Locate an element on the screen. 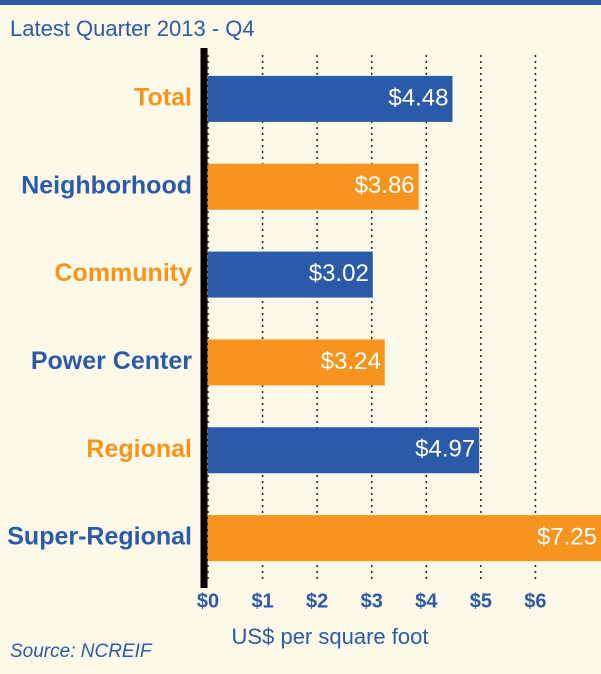  value-label: $4.97 is located at coordinates (445, 449).